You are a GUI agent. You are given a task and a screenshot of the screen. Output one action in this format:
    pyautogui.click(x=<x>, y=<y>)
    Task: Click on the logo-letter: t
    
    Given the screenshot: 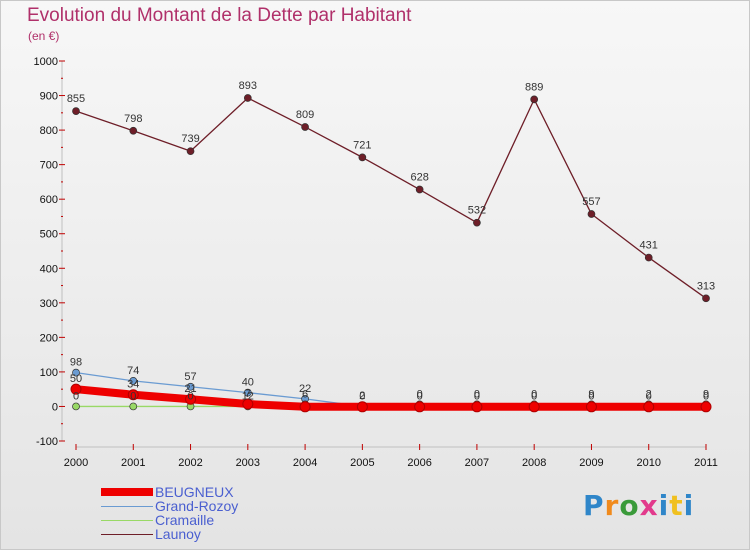 What is the action you would take?
    pyautogui.click(x=676, y=505)
    